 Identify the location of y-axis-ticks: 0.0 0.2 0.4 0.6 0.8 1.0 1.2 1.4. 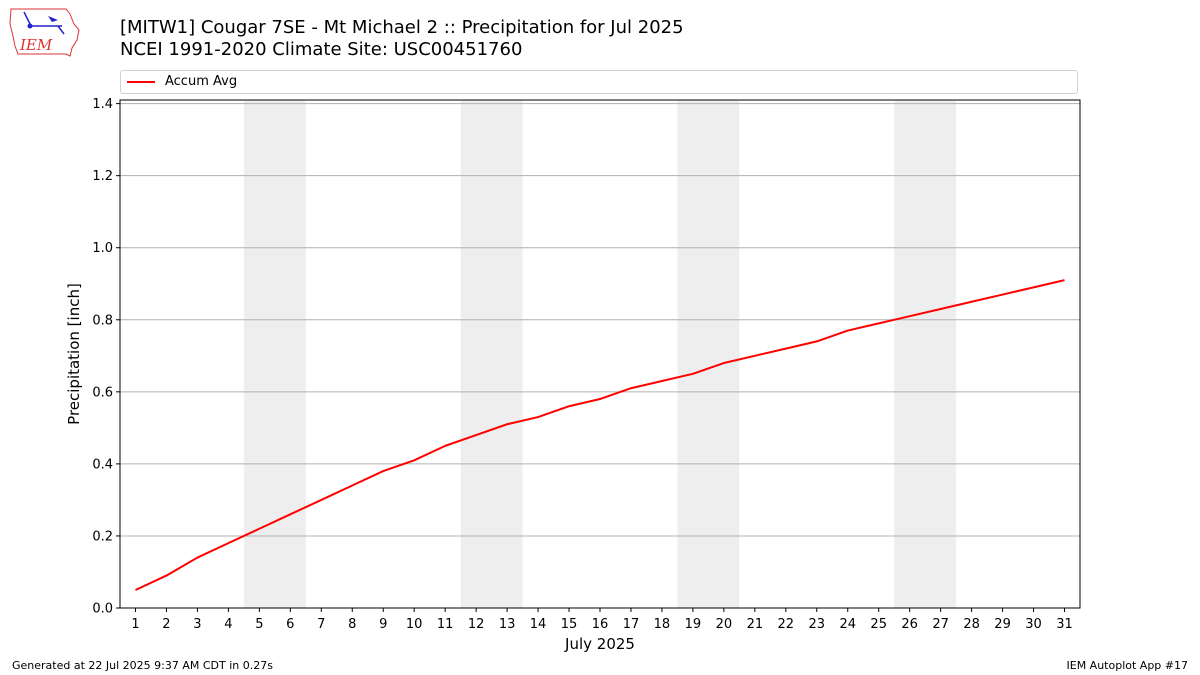
(106, 357).